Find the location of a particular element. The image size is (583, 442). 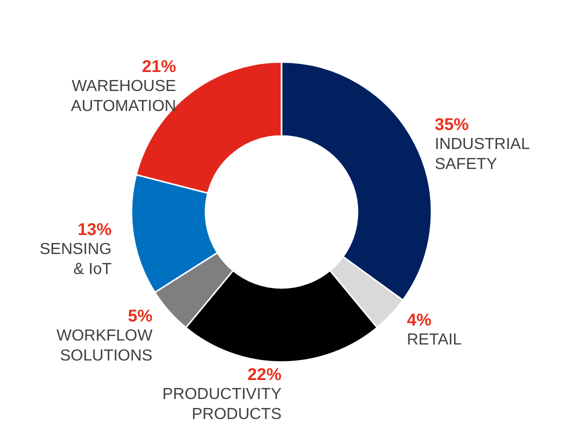

data-label: 22% is located at coordinates (264, 374).